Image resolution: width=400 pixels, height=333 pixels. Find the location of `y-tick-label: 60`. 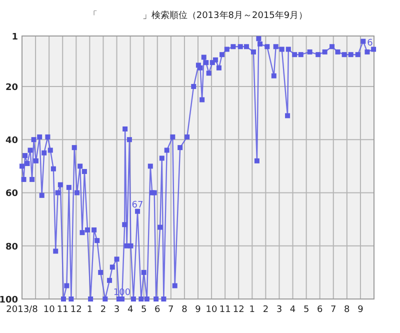

y-tick-label: 60 is located at coordinates (11, 194).